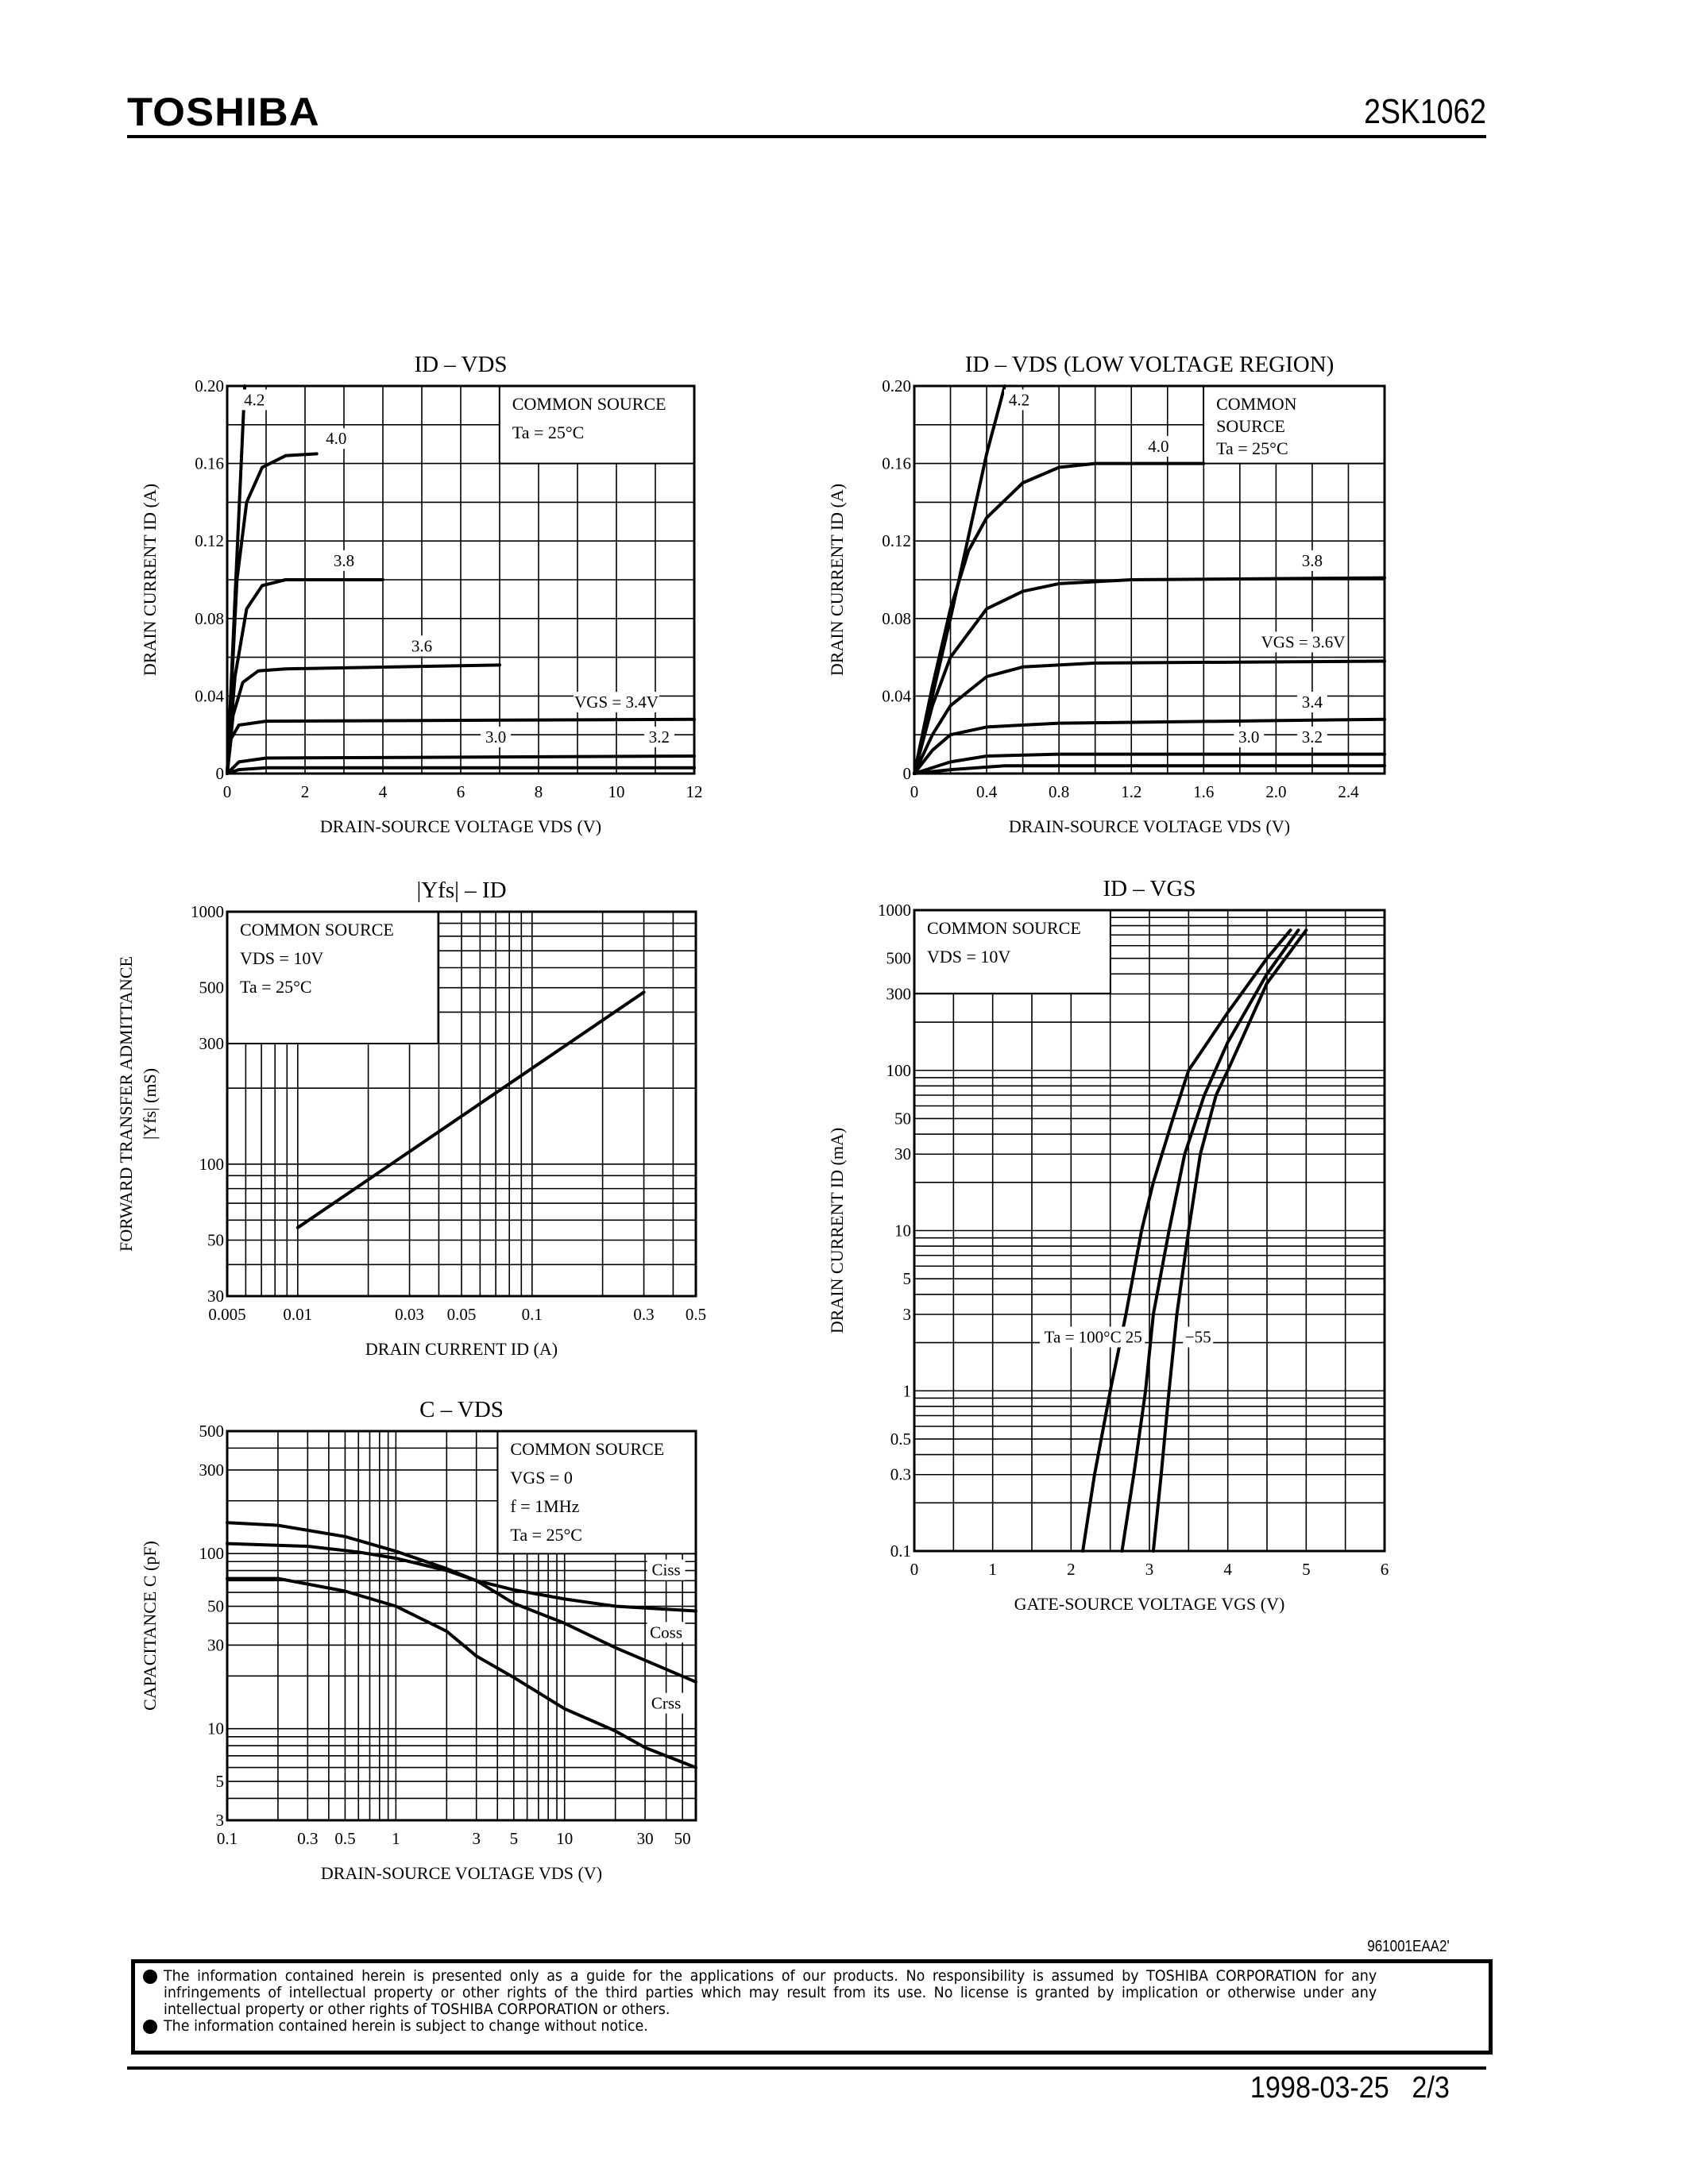 Image resolution: width=1688 pixels, height=2184 pixels. Describe the element at coordinates (907, 1314) in the screenshot. I see `y-tick-label: 3` at that location.